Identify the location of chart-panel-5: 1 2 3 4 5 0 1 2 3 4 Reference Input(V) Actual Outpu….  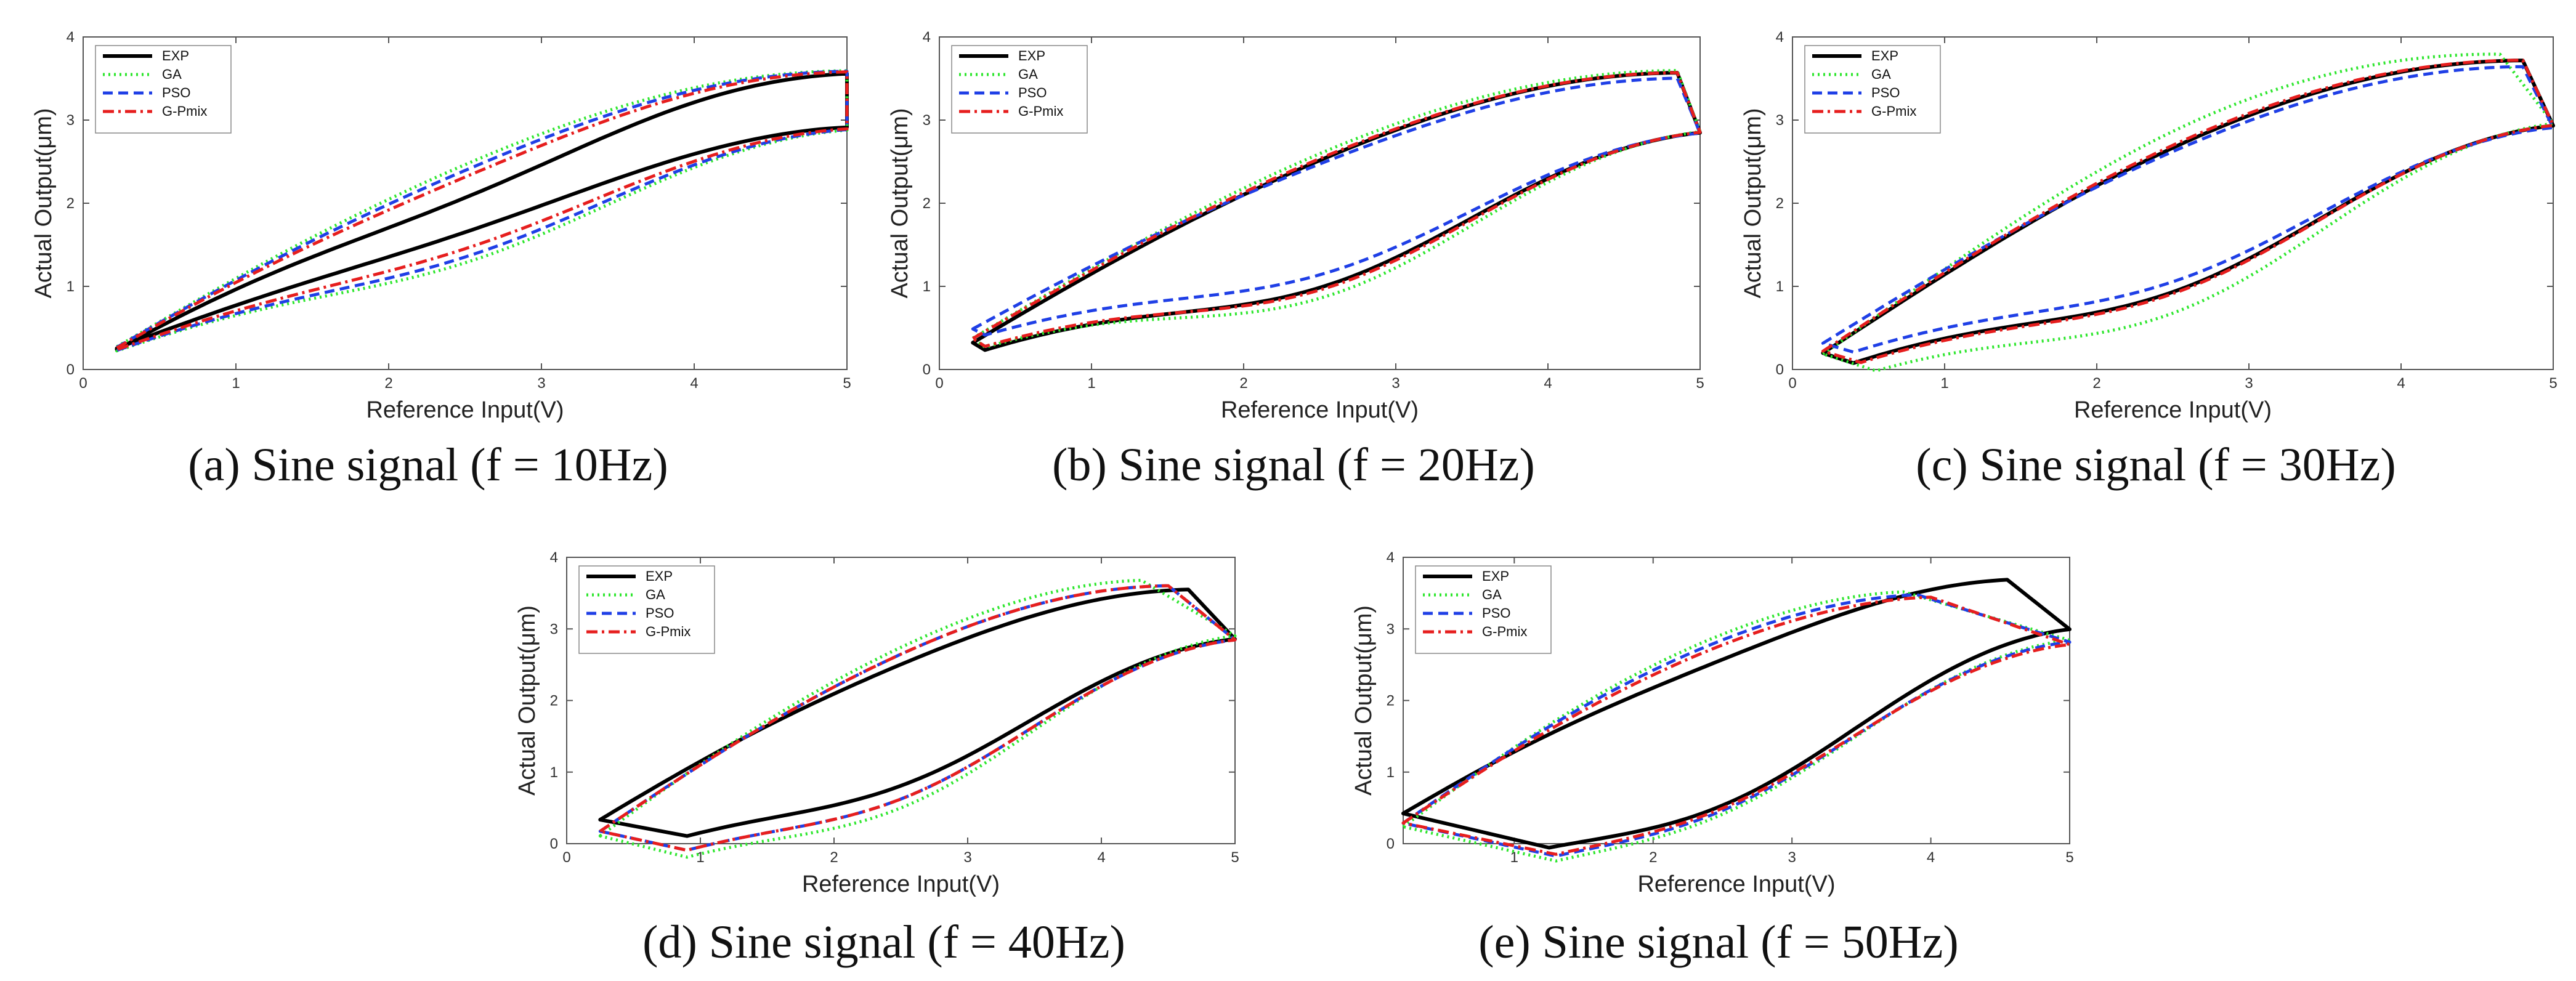
(1712, 758).